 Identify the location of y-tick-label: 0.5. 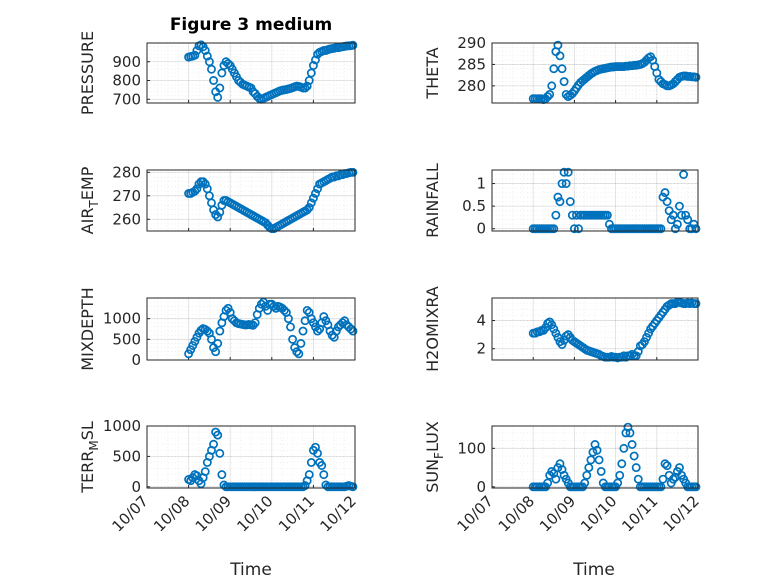
(474, 206).